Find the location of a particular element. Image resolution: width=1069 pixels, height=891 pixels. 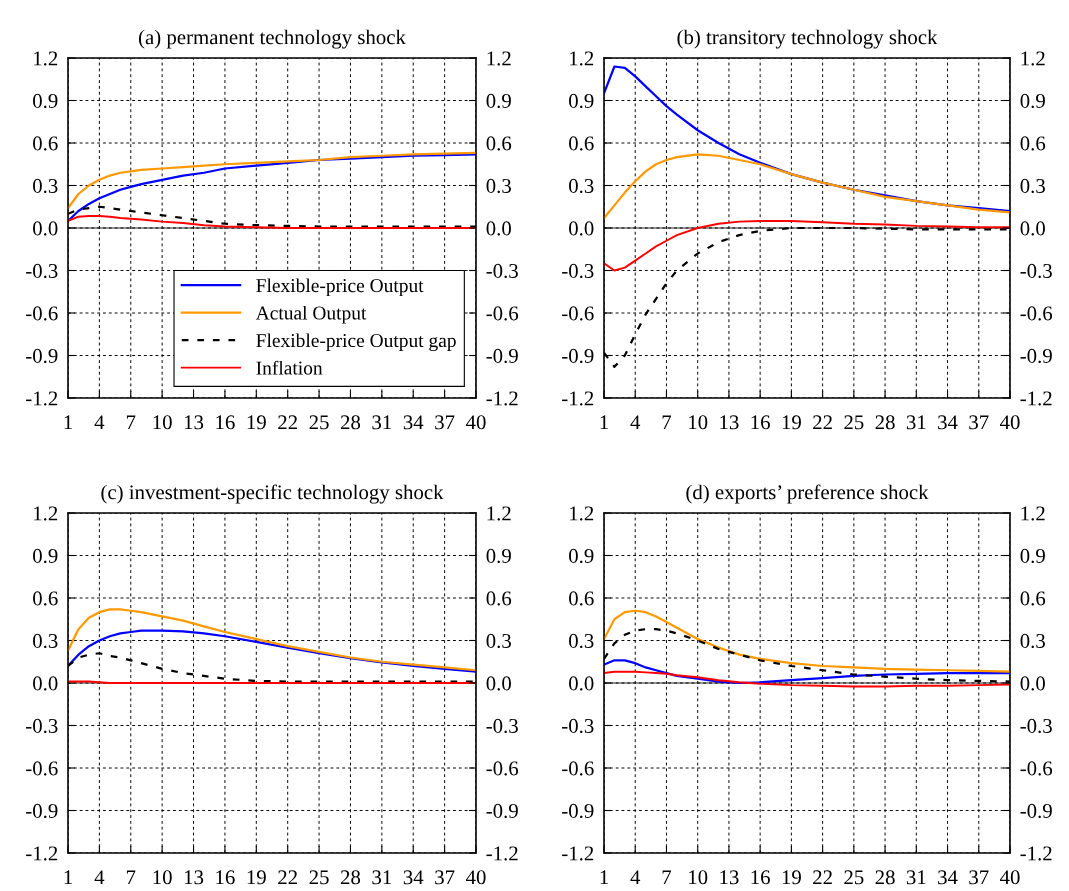

x-tick-label: 28 is located at coordinates (350, 422).